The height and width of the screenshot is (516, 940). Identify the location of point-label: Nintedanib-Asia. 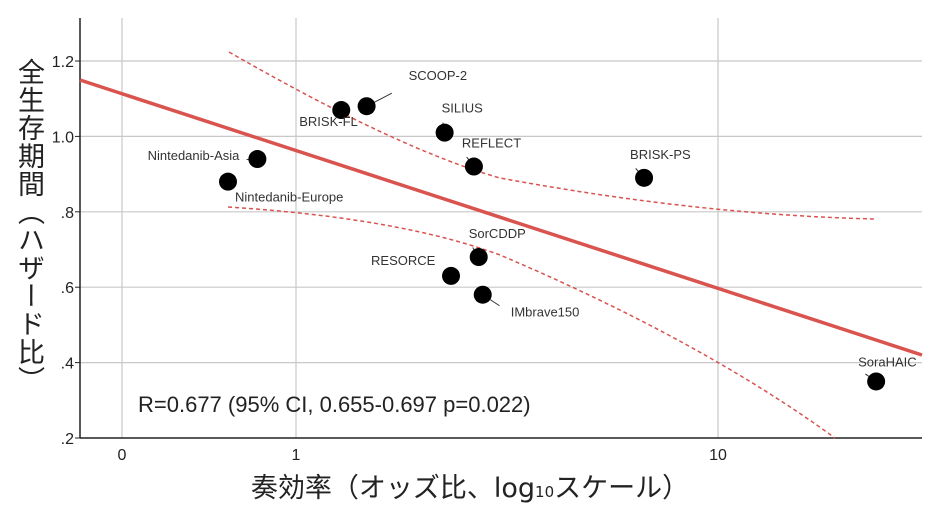
(194, 155).